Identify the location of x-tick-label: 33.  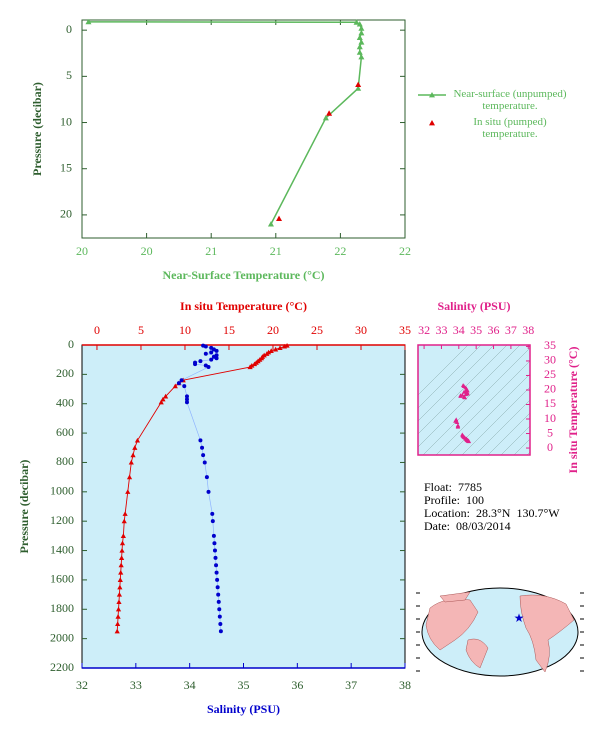
(136, 685).